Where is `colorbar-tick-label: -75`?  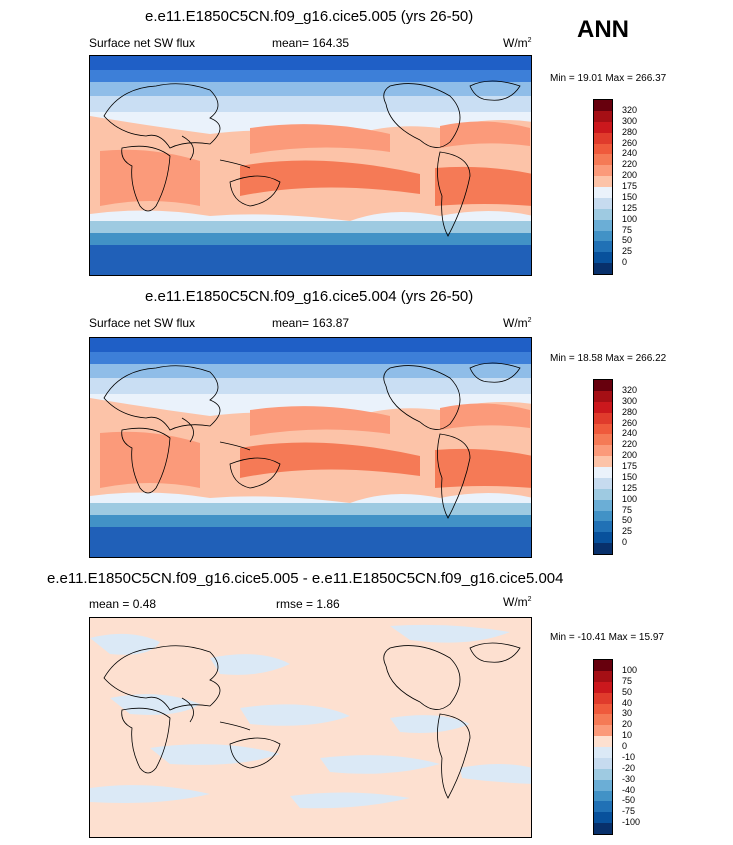 colorbar-tick-label: -75 is located at coordinates (629, 811).